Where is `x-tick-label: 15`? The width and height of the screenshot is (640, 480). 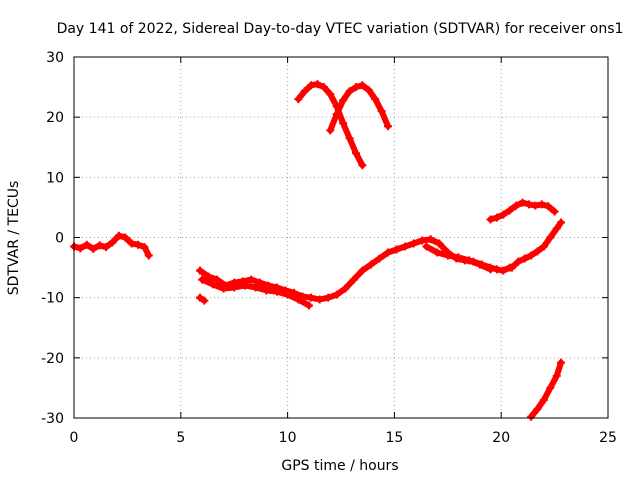
x-tick-label: 15 is located at coordinates (394, 438).